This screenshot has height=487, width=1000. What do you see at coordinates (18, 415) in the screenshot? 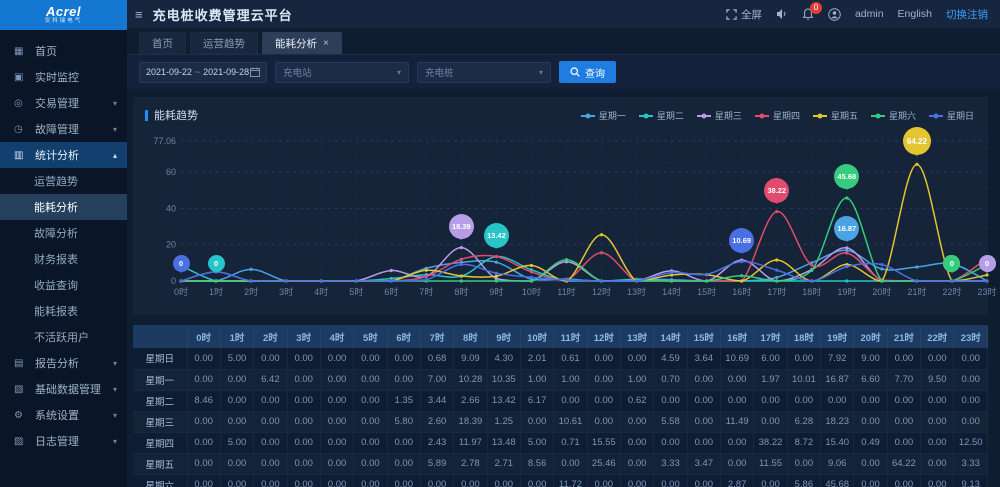
I see `system-settings-icon: ⚙` at bounding box center [18, 415].